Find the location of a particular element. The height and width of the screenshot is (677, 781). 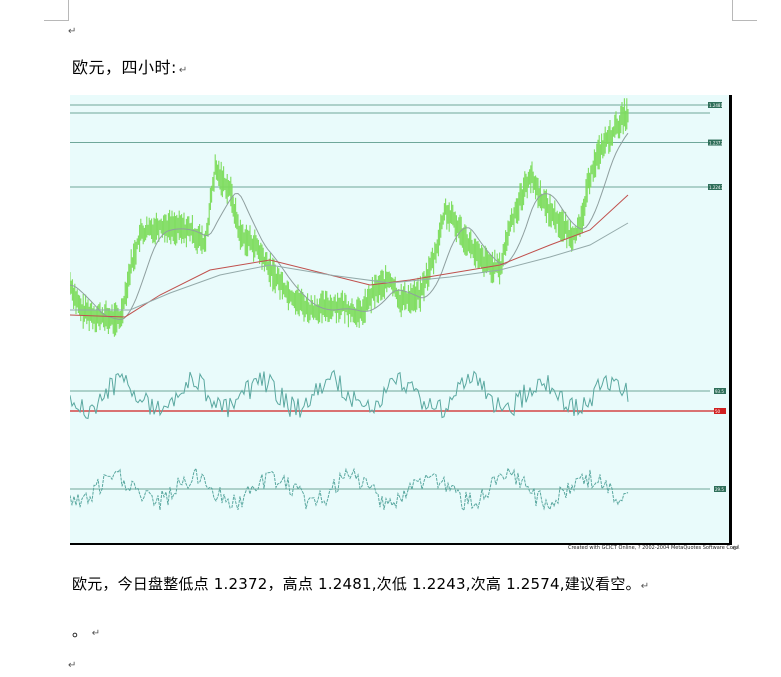

oscillator-1-series is located at coordinates (349, 394).